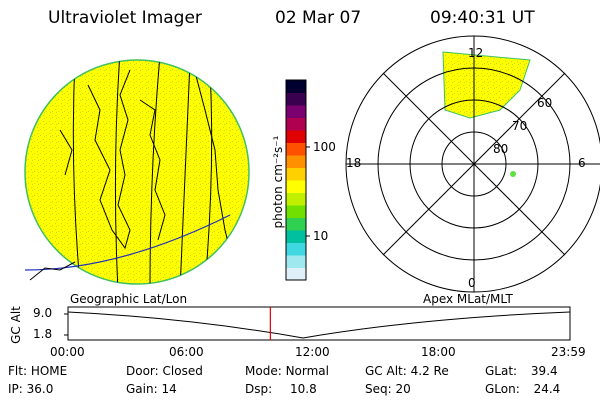  What do you see at coordinates (38, 371) in the screenshot?
I see `status-flt: Flt: HOME` at bounding box center [38, 371].